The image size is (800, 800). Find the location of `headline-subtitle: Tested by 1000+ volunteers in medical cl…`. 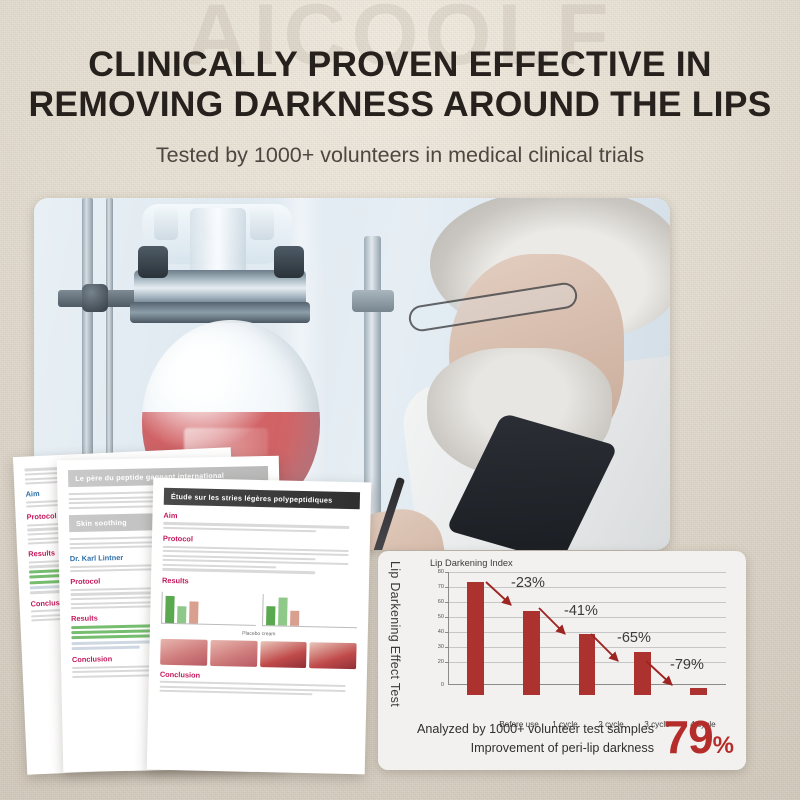

headline-subtitle: Tested by 1000+ volunteers in medical cl… is located at coordinates (400, 155).